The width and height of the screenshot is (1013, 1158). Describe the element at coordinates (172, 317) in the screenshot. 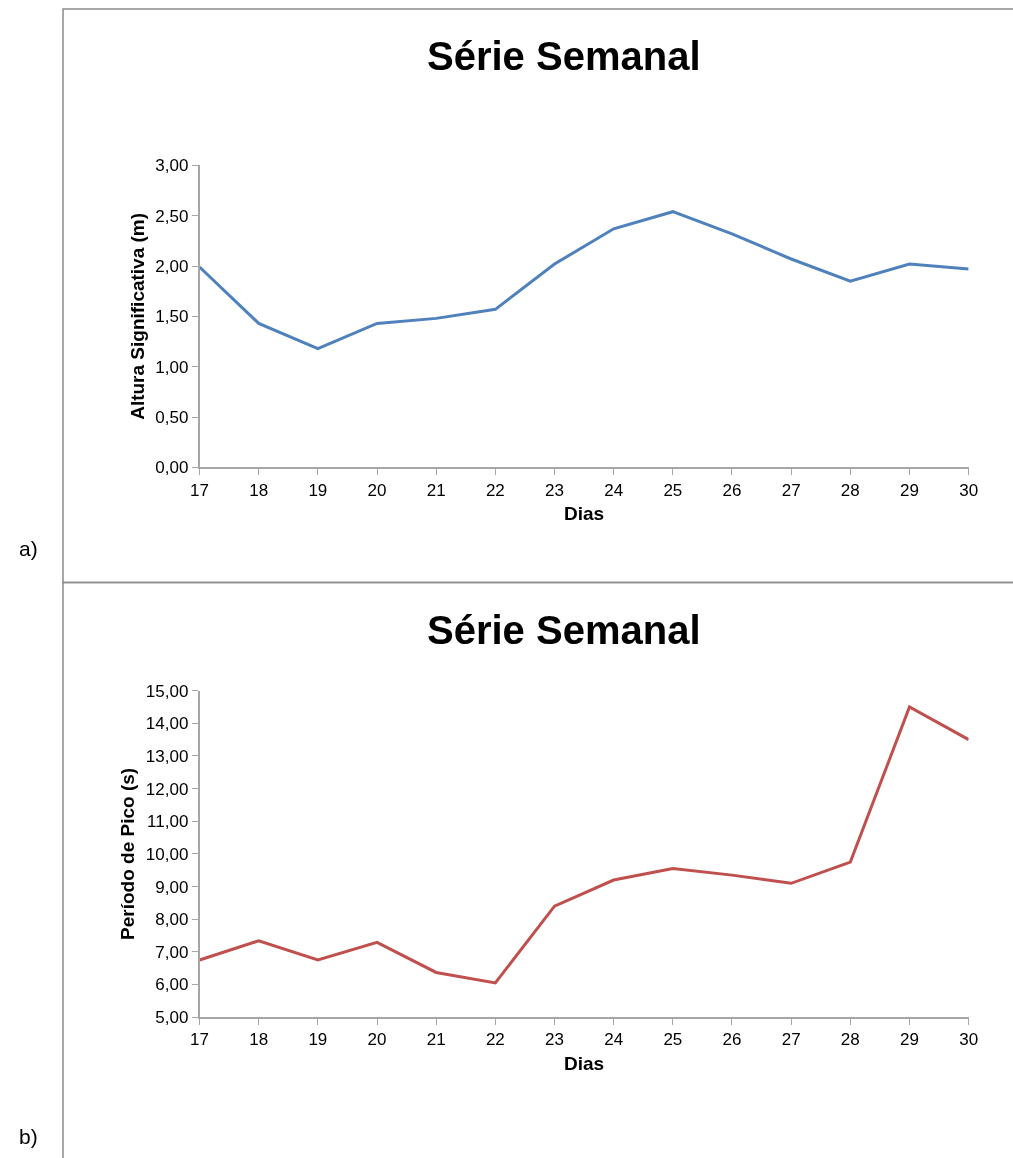

I see `y-tick-label: 1,50` at that location.